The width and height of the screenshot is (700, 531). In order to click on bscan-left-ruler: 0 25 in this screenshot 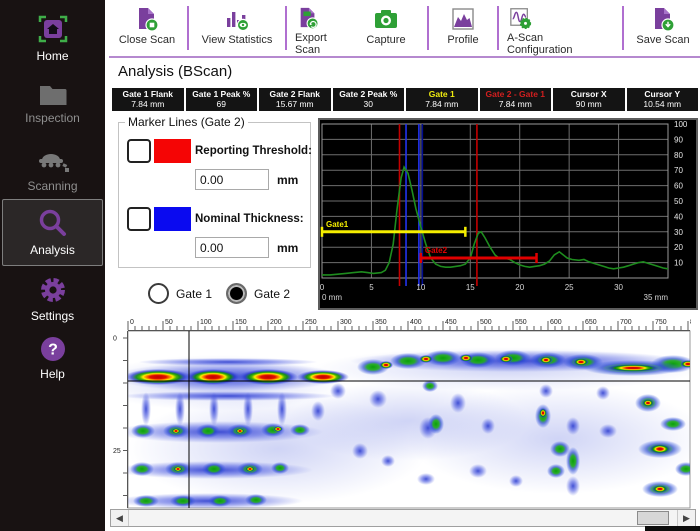, I will do `click(120, 419)`.